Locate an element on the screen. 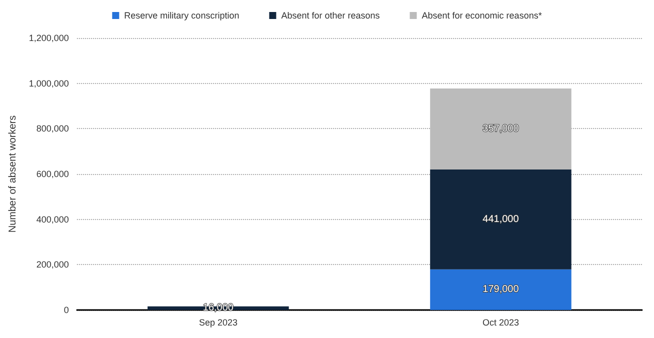 This screenshot has height=338, width=654. y-tick-label: 1,000,000 is located at coordinates (48, 83).